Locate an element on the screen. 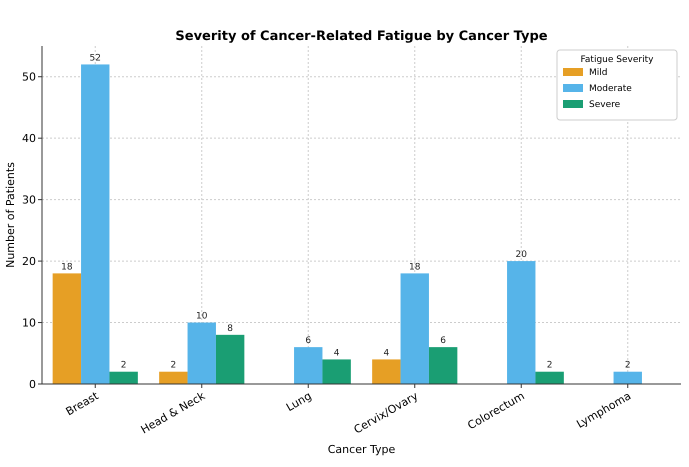 Image resolution: width=689 pixels, height=467 pixels. y-tick-label: 30 is located at coordinates (29, 199).